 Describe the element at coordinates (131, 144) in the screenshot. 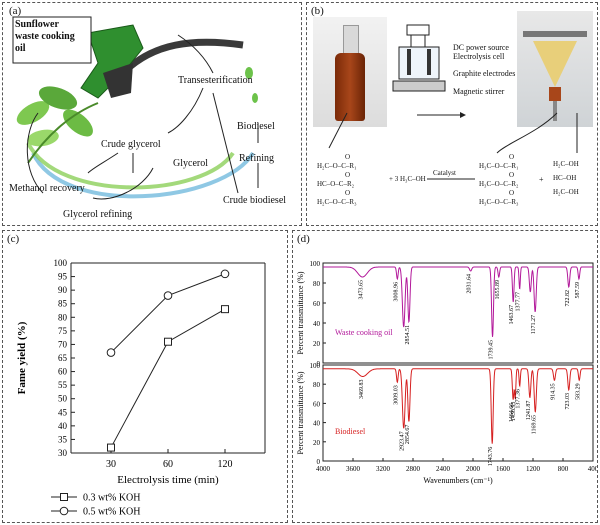

I see `step-crude-glycerol: Crude glycerol` at that location.